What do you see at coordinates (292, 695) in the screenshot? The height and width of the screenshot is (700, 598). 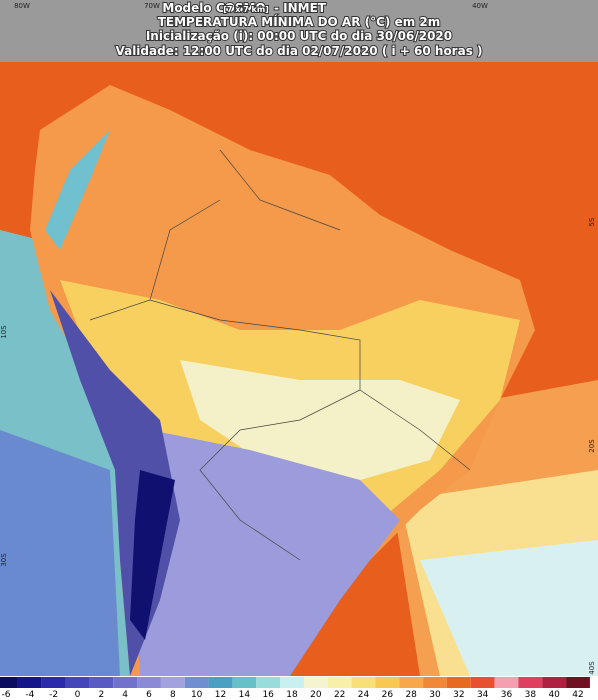 I see `legend-label: 18` at bounding box center [292, 695].